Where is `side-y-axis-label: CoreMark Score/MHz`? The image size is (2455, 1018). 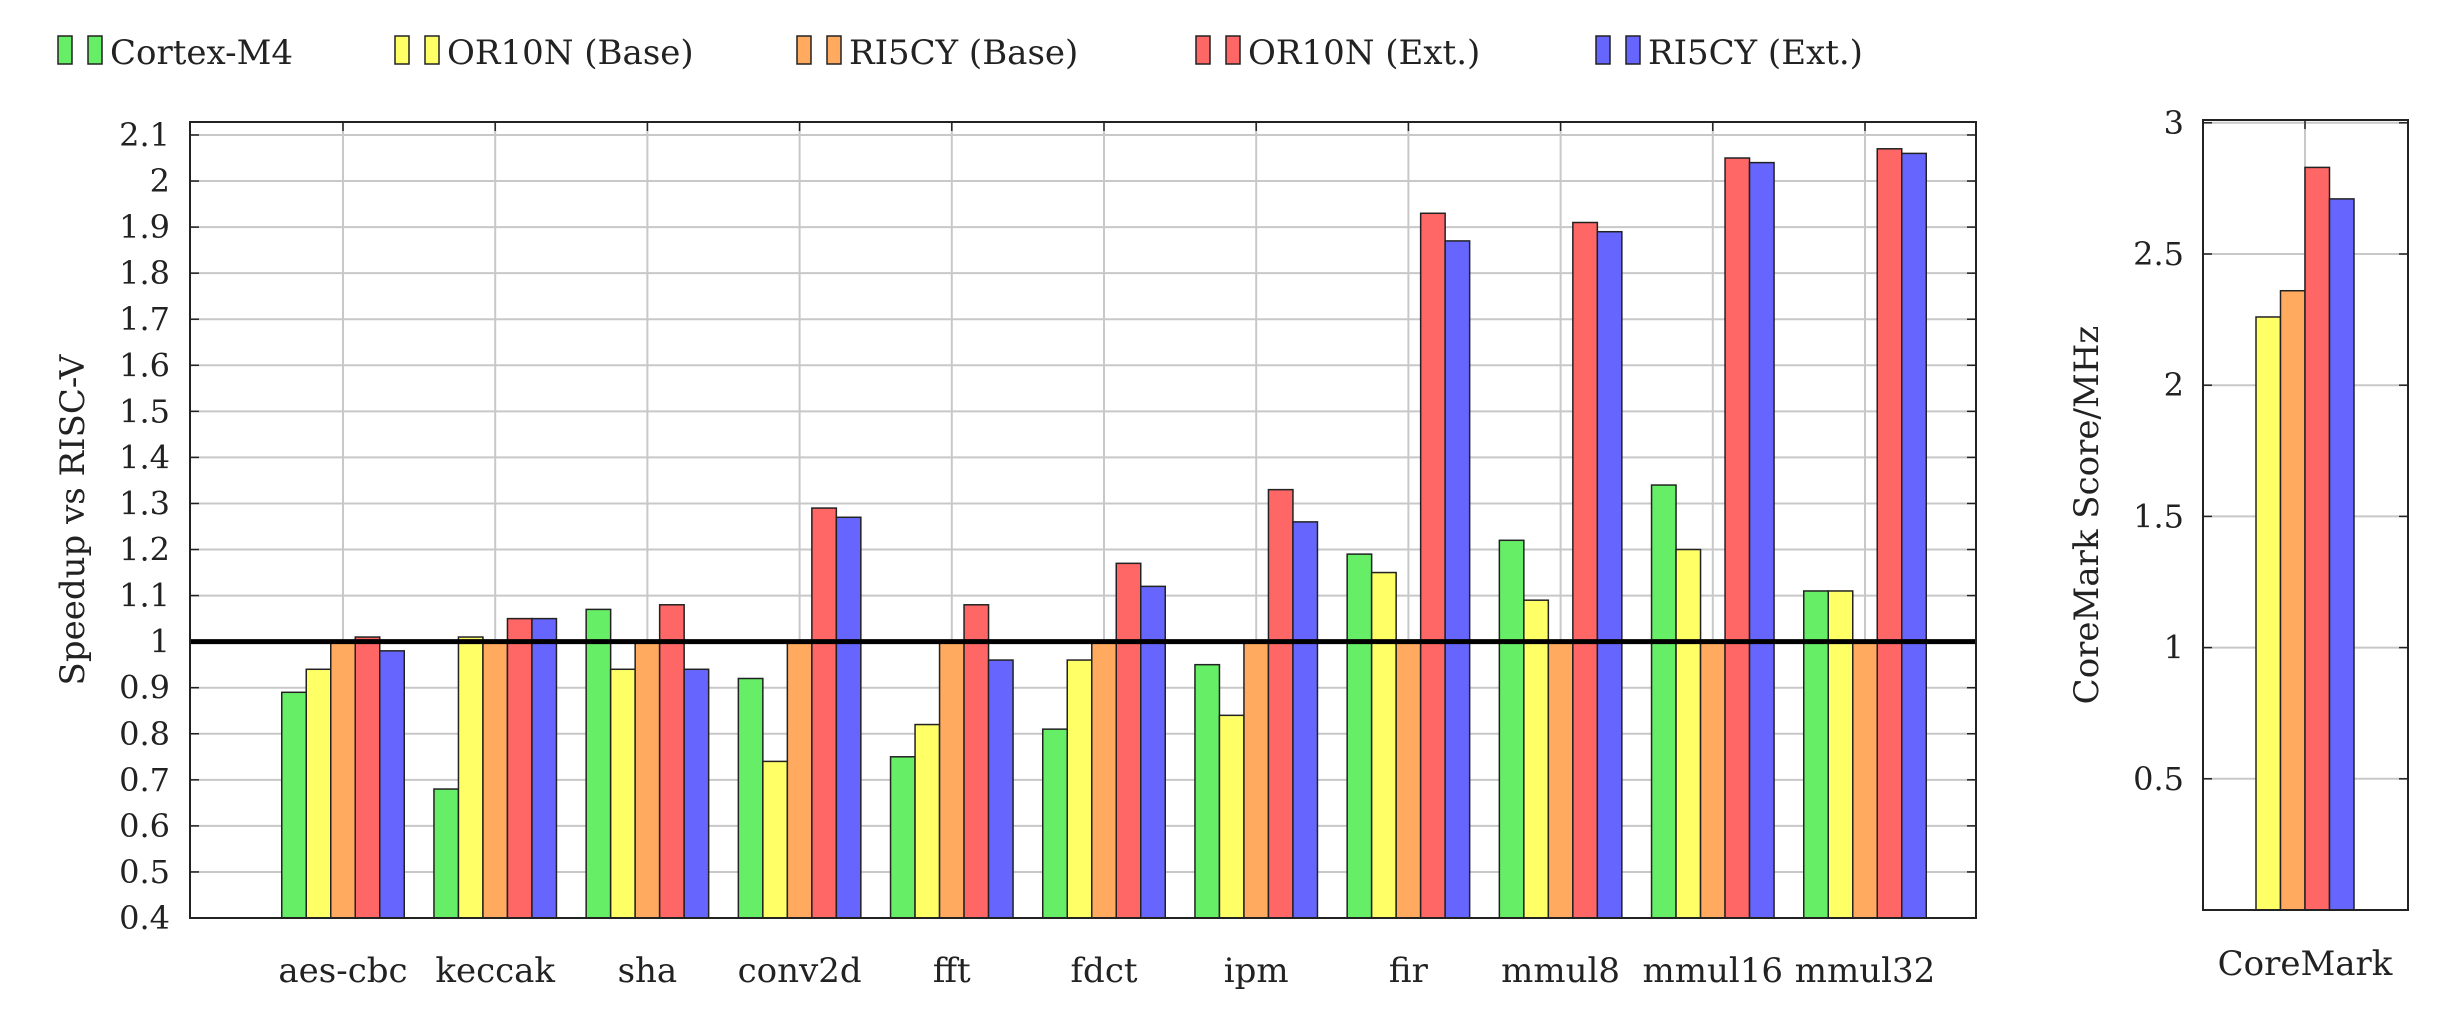
side-y-axis-label: CoreMark Score/MHz is located at coordinates (2087, 515).